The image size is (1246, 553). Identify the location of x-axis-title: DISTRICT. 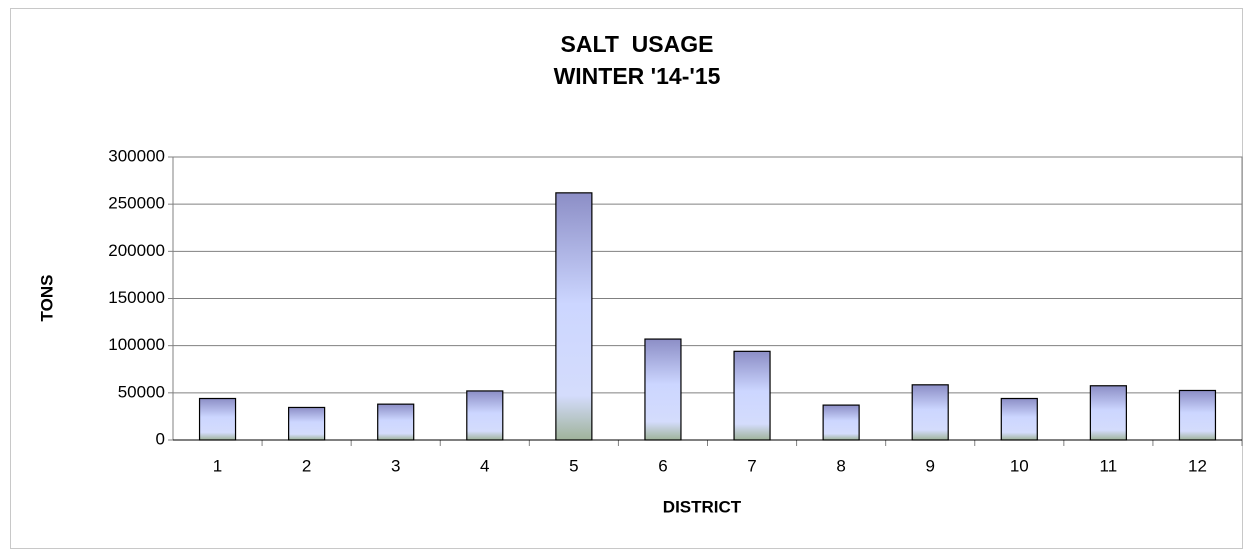
(702, 506).